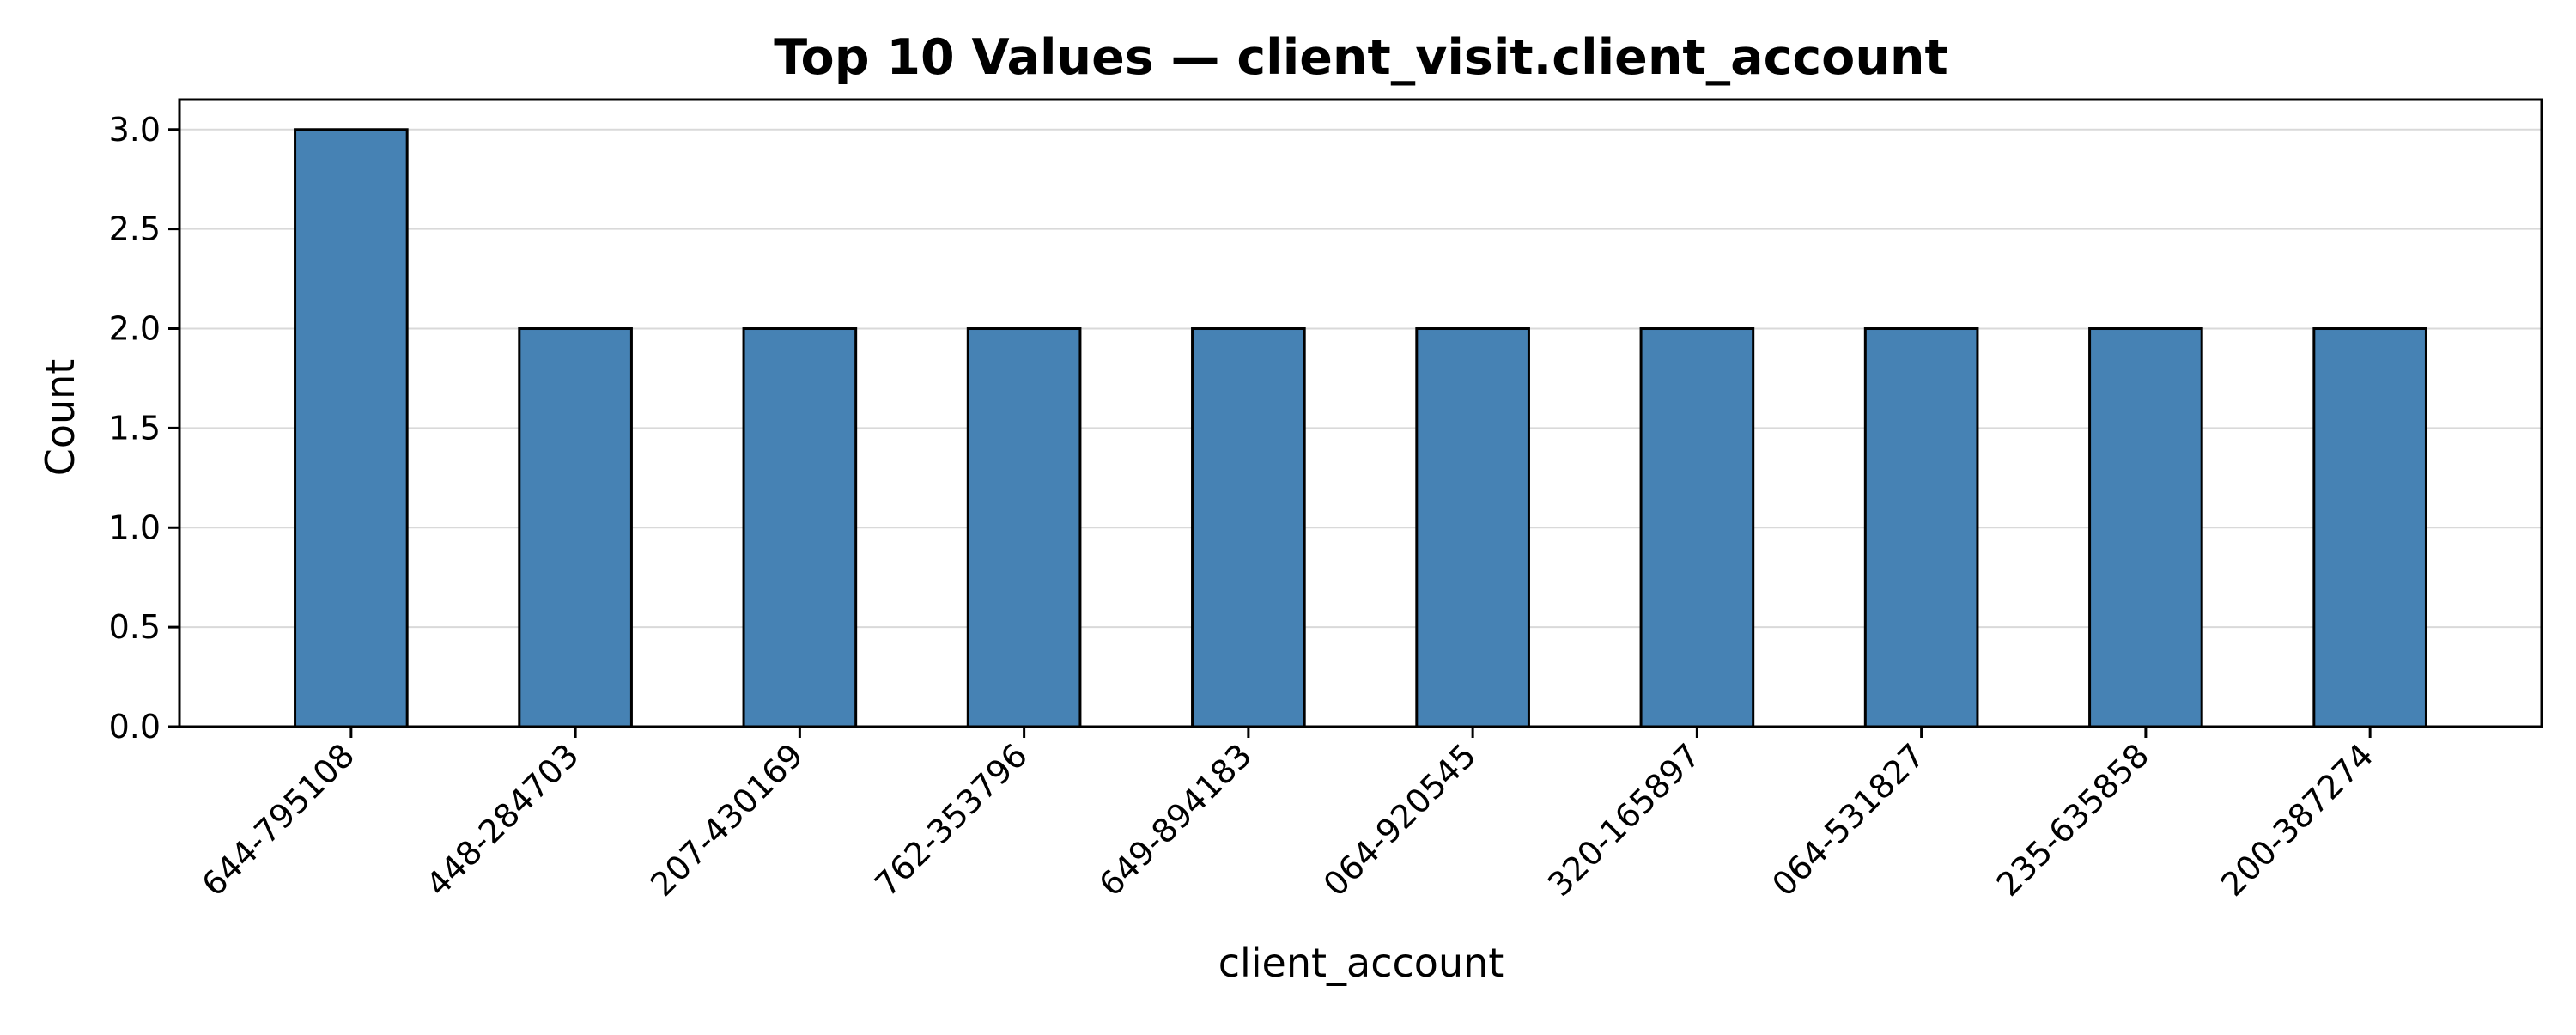 The image size is (2576, 1035). Describe the element at coordinates (1849, 820) in the screenshot. I see `x-tick-label: 064-531827` at that location.